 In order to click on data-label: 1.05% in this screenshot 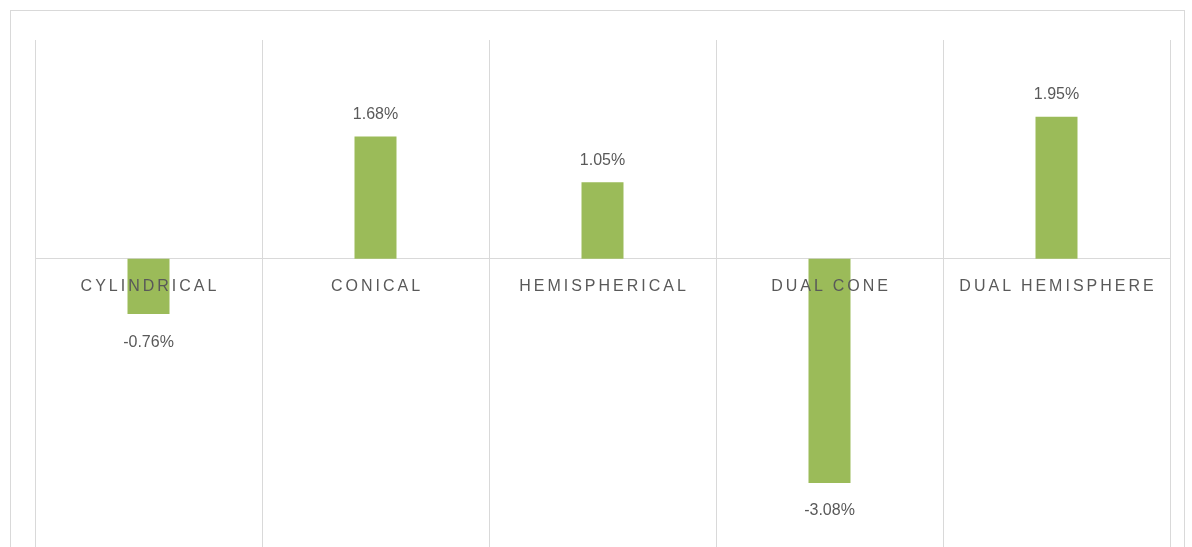, I will do `click(602, 159)`.